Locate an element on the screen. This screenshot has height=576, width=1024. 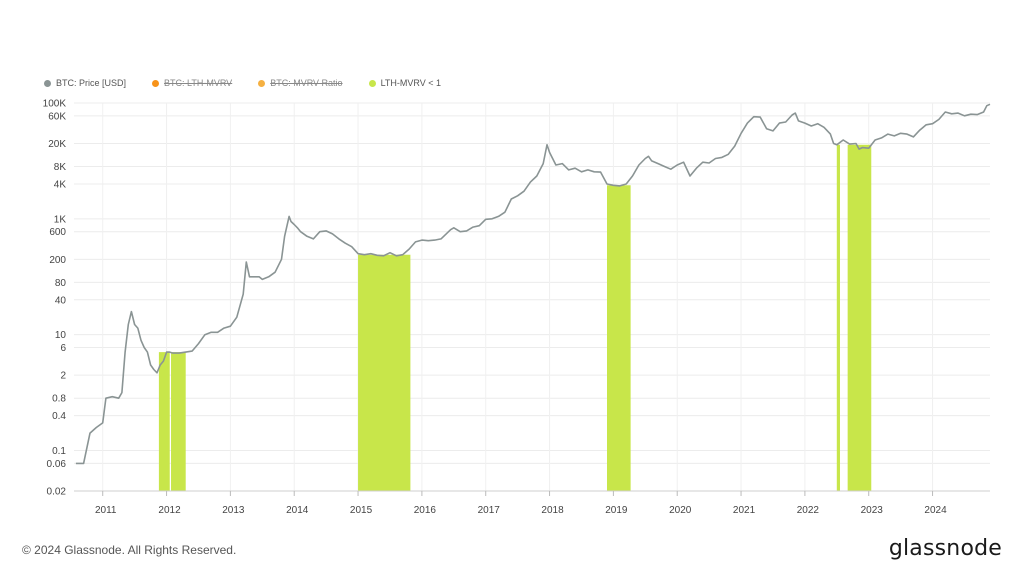
legend-item: LTH-MVRV < 1 is located at coordinates (404, 83).